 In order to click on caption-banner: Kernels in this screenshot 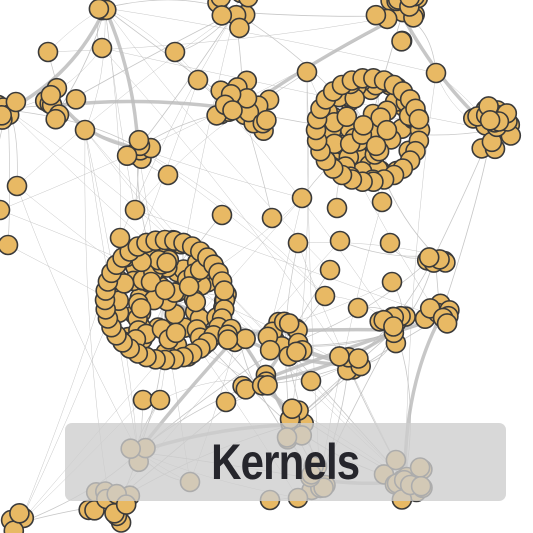, I will do `click(285, 462)`.